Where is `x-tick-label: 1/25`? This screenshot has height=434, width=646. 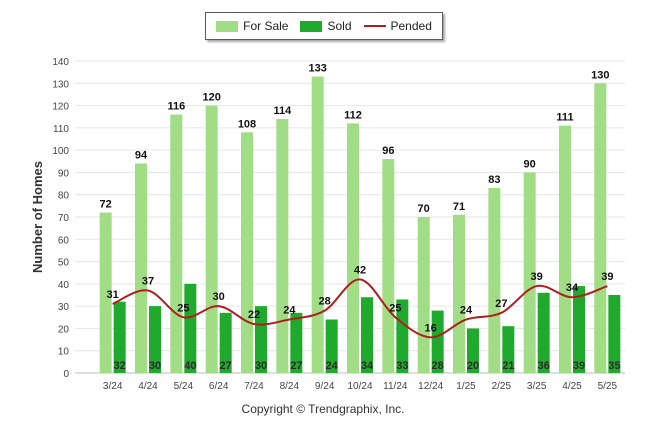 x-tick-label: 1/25 is located at coordinates (466, 386).